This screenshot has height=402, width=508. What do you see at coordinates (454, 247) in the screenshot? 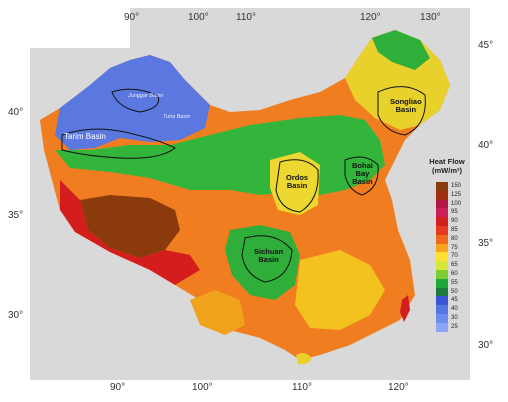
I see `legend-tick-label: 75` at bounding box center [454, 247].